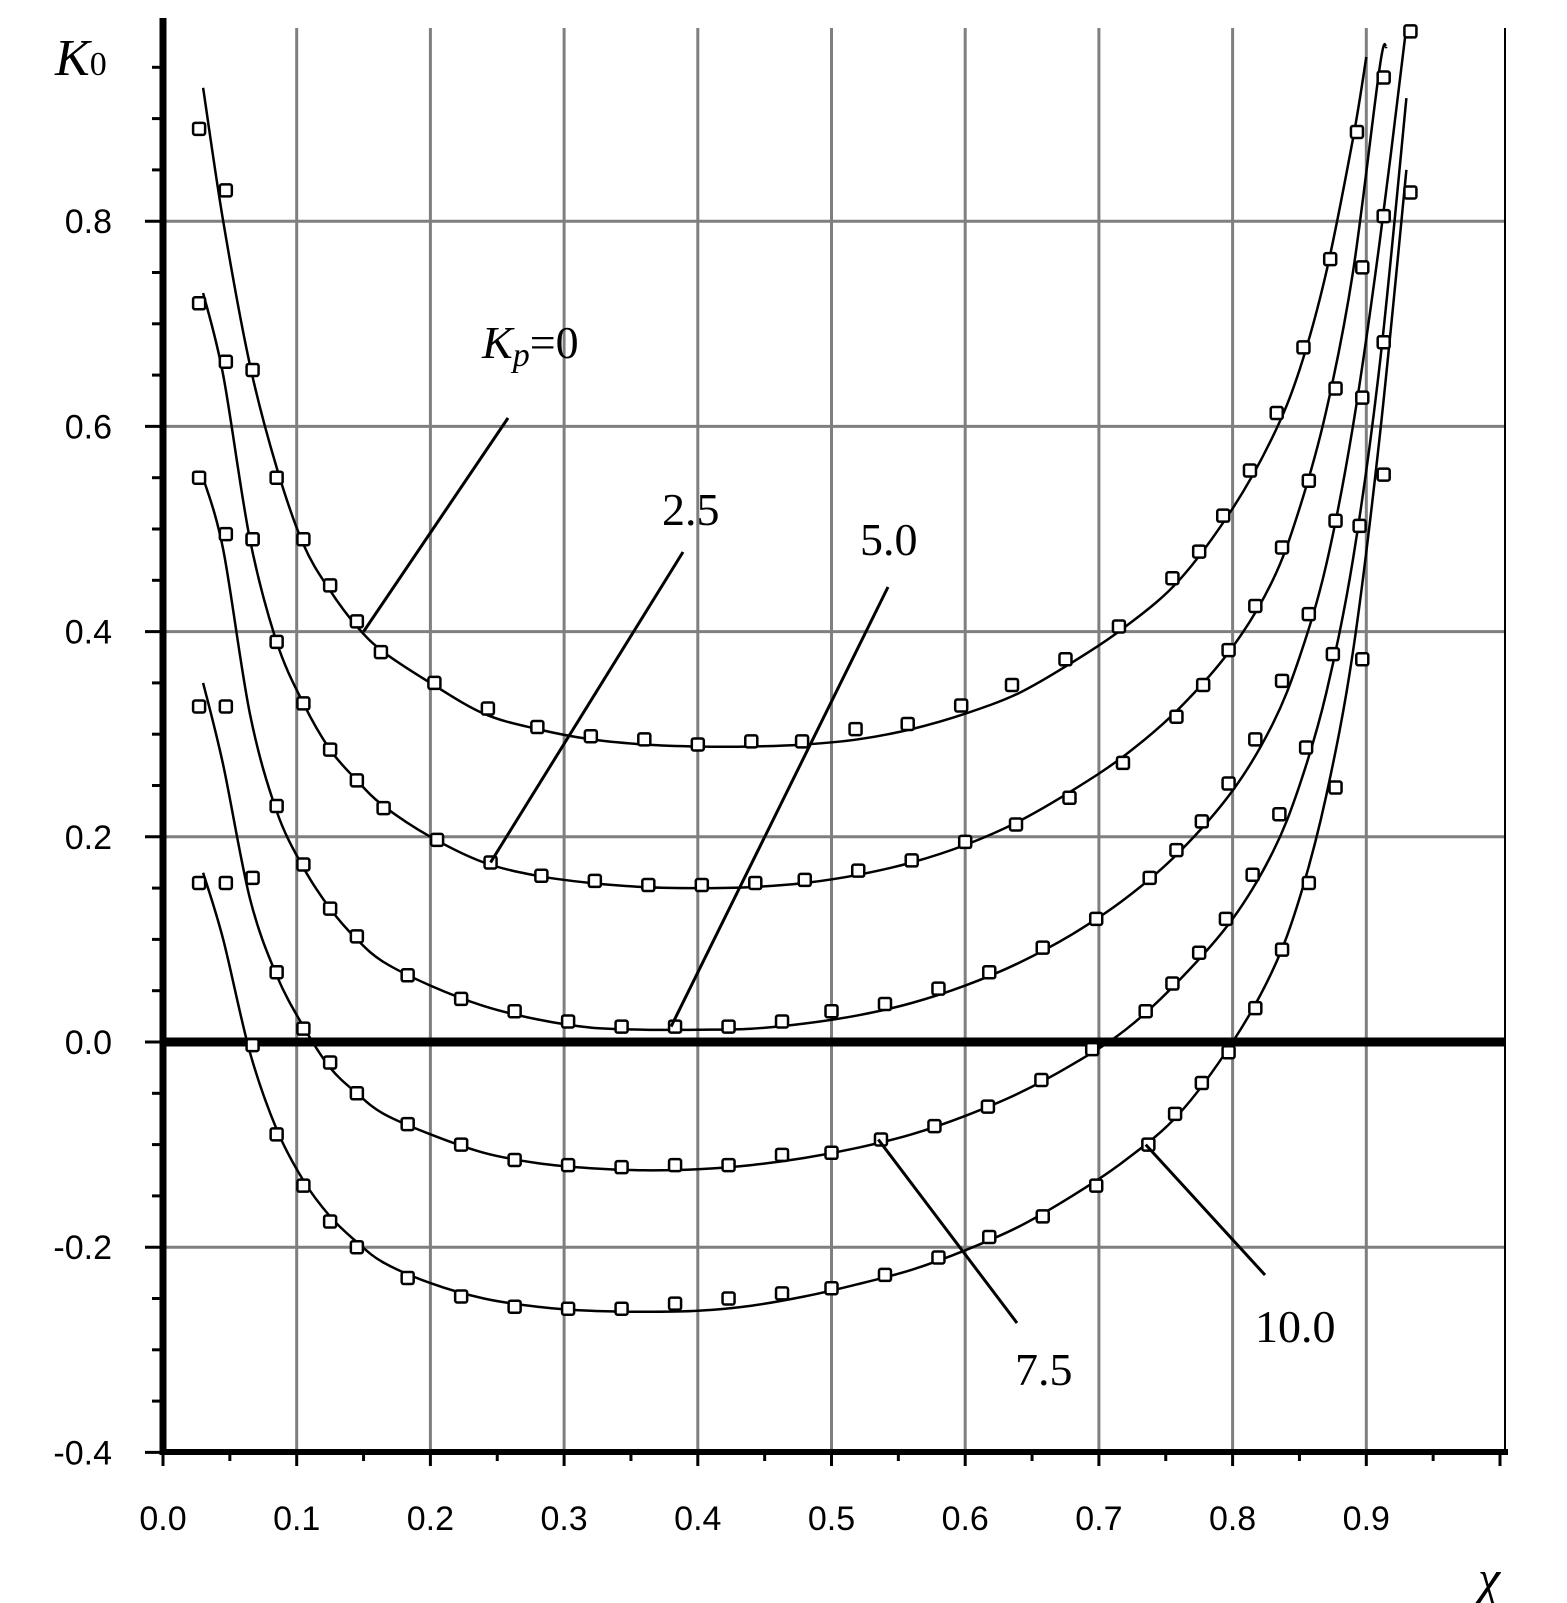 The width and height of the screenshot is (1567, 1603). What do you see at coordinates (88, 633) in the screenshot?
I see `y-tick-label: 0.4` at bounding box center [88, 633].